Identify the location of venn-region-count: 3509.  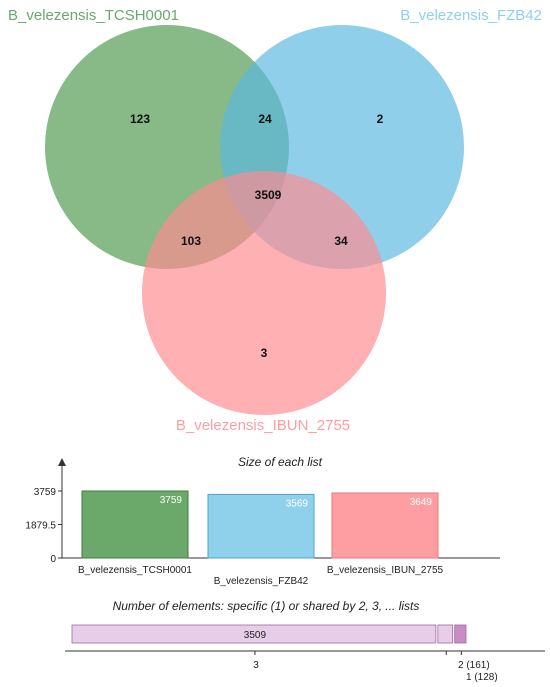
(268, 195).